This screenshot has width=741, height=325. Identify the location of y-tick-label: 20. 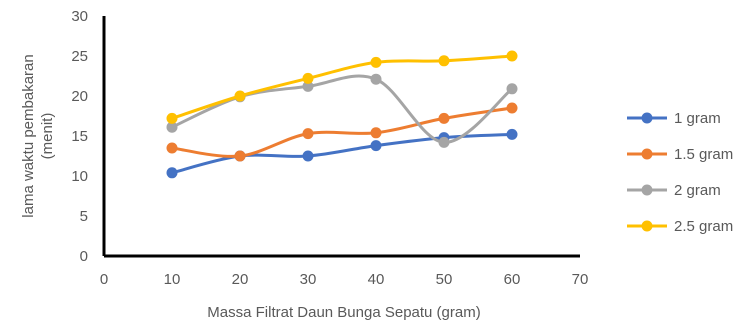
(79, 96).